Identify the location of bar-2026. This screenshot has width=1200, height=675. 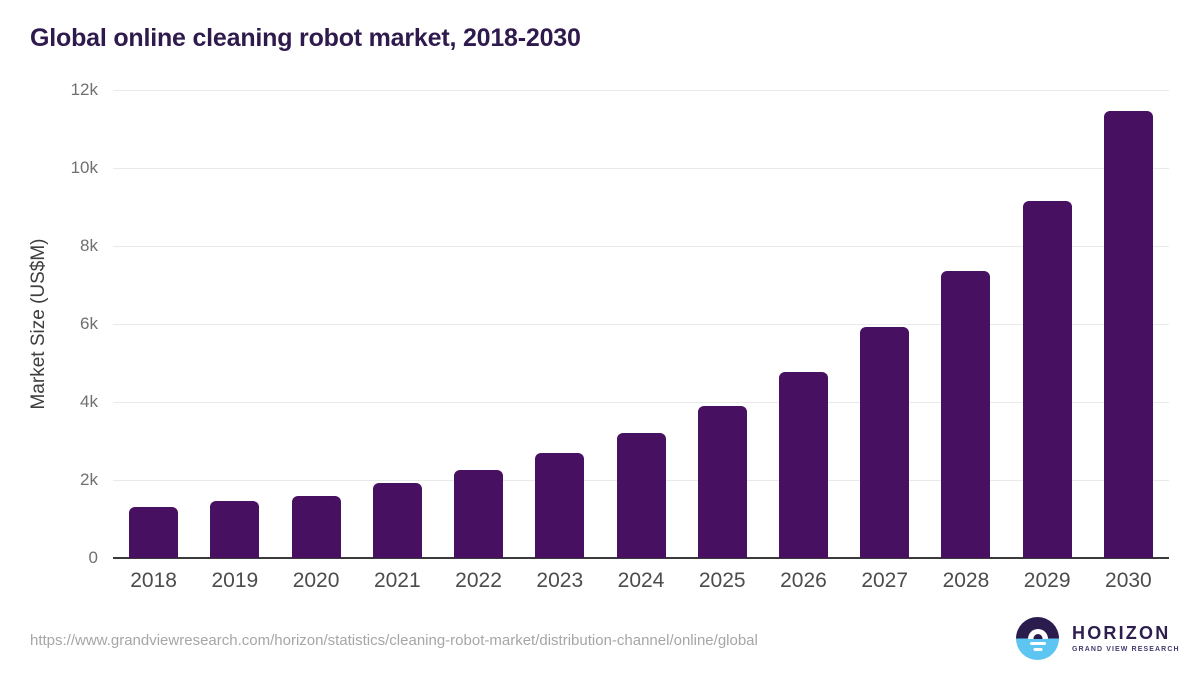
(803, 464).